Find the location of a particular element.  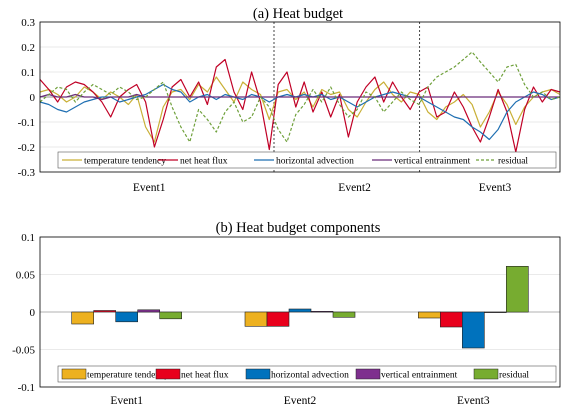

legend-swatch-temperature-tendency is located at coordinates (74, 374).